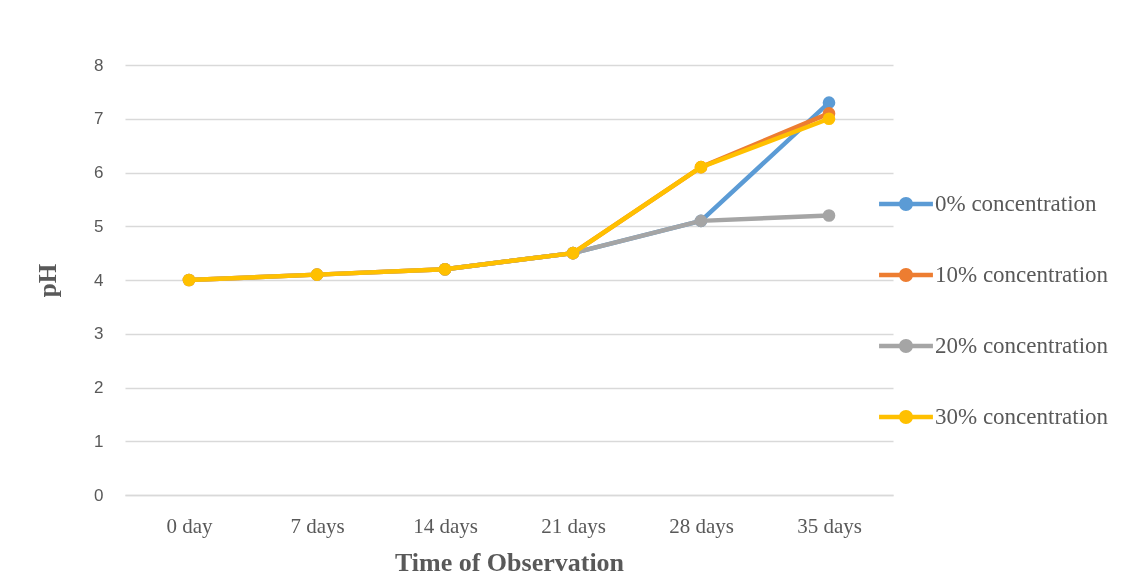  I want to click on x-tick-label: 14 days, so click(445, 525).